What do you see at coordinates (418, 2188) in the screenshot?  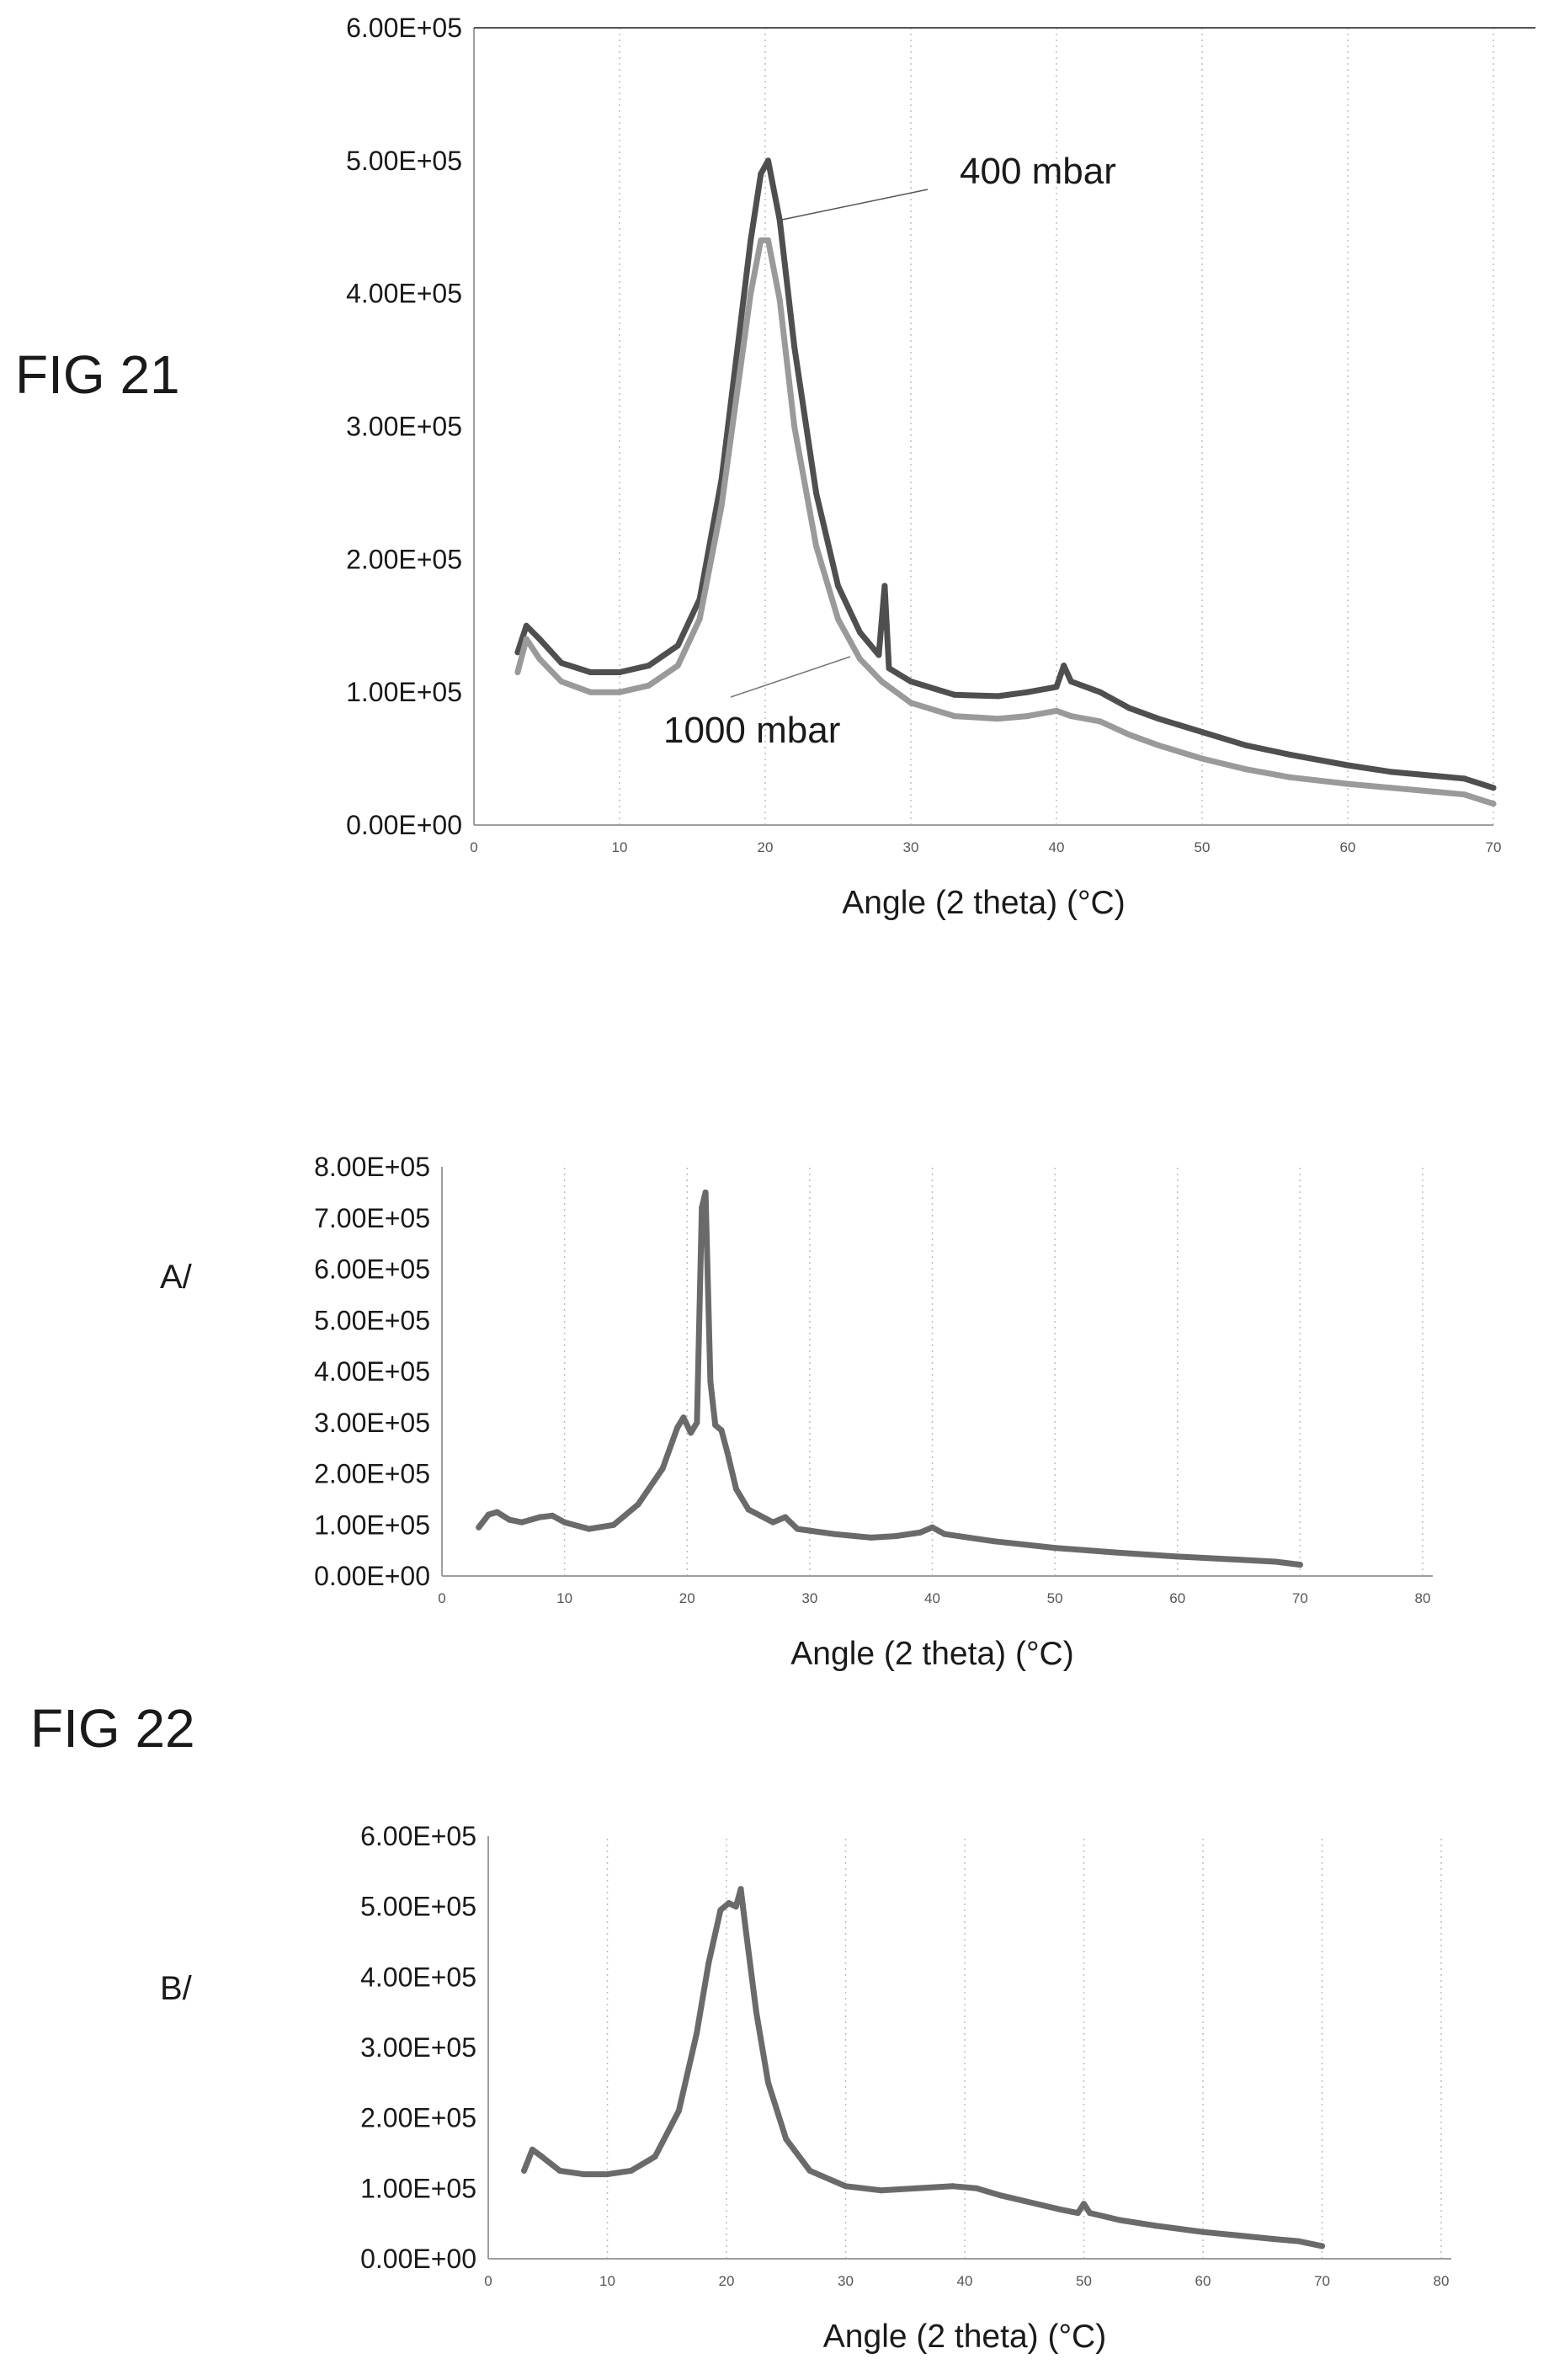 I see `y-tick-label: 1.00E+05` at bounding box center [418, 2188].